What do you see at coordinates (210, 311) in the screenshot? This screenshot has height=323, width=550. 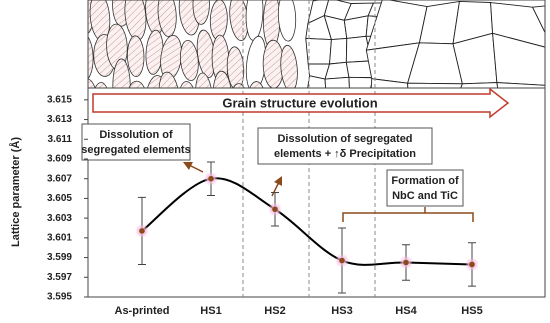 I see `x-tick-label: HS1` at bounding box center [210, 311].